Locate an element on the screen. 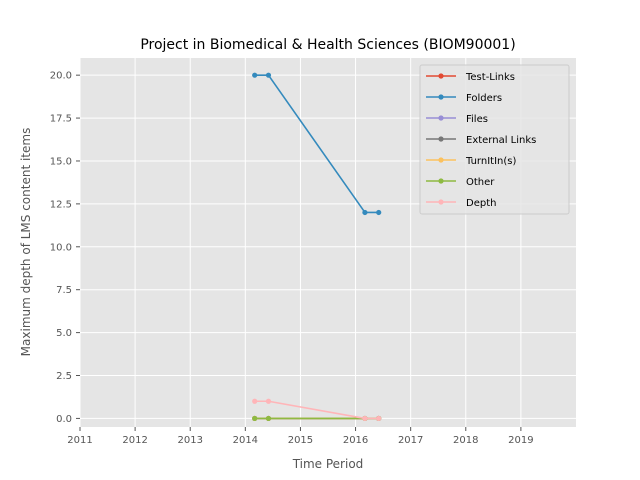 This screenshot has height=480, width=640. legend-label: Folders is located at coordinates (484, 98).